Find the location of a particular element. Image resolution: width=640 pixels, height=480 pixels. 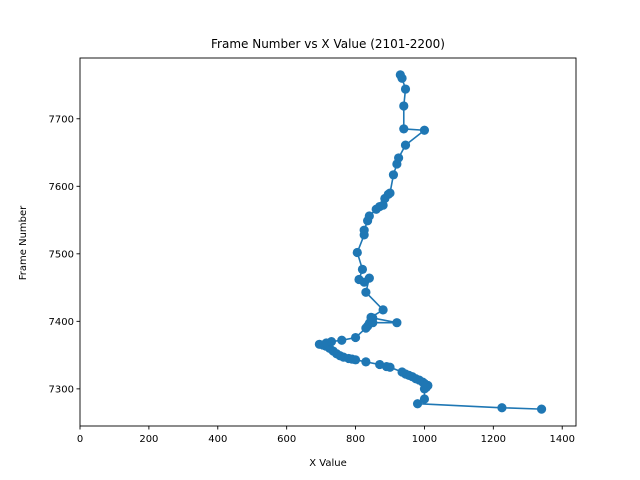

y-tick-label: 7400 is located at coordinates (61, 322).